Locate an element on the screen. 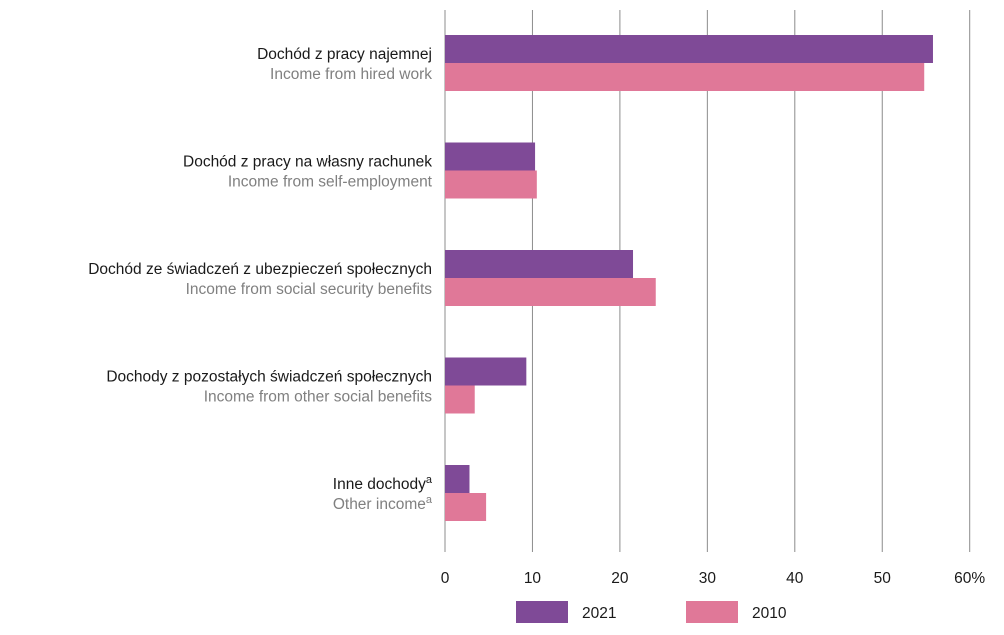 The width and height of the screenshot is (1004, 635). x-tick-label: 10 is located at coordinates (533, 578).